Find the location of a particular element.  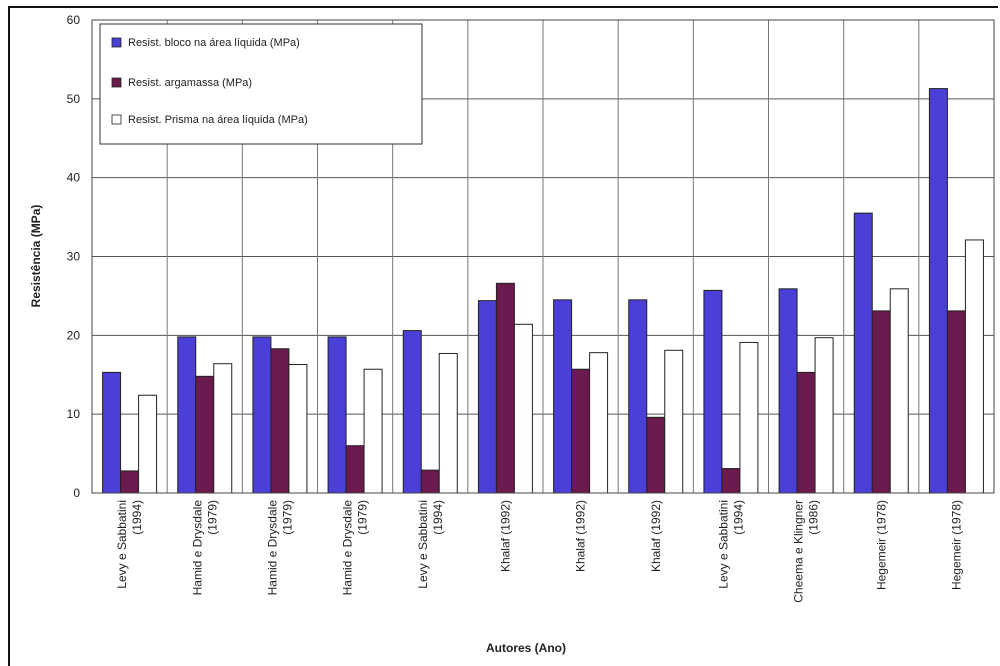

x-category-label-line: Cheema e Klingner is located at coordinates (799, 551).